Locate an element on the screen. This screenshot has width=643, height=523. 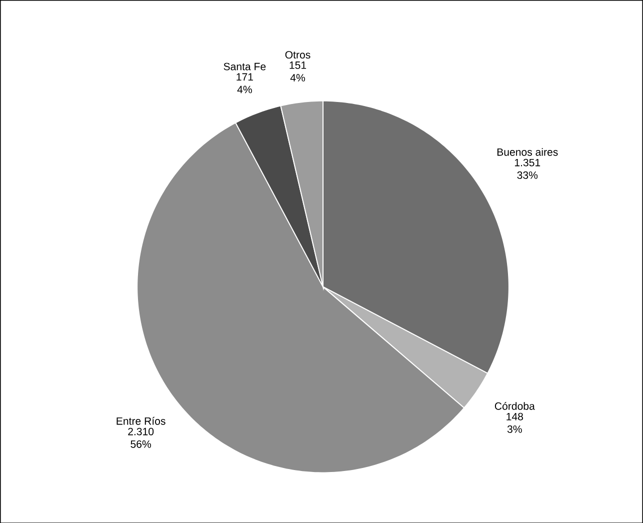
data-label: 151 4% is located at coordinates (298, 71).